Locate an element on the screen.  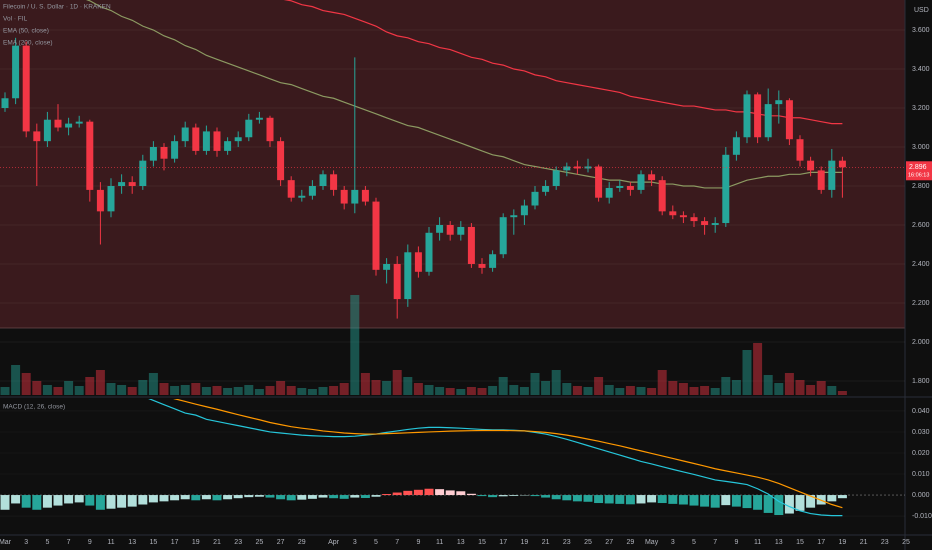
y-tick-label: 2.000 is located at coordinates (921, 342).